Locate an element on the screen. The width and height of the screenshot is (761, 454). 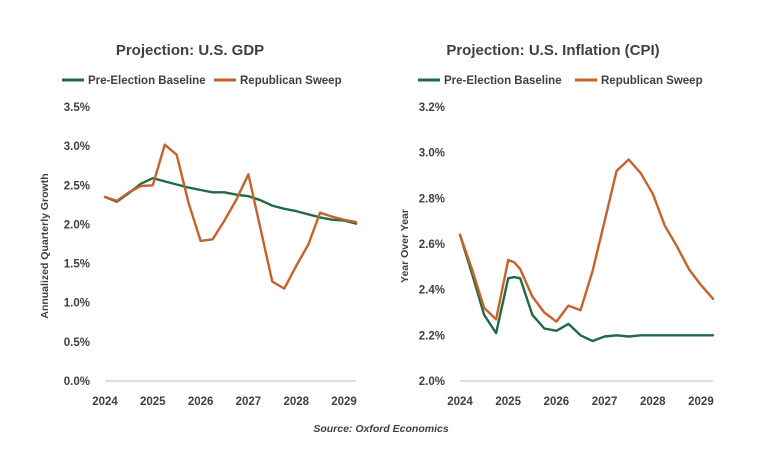
inflation-series-sweep-line is located at coordinates (586, 240).